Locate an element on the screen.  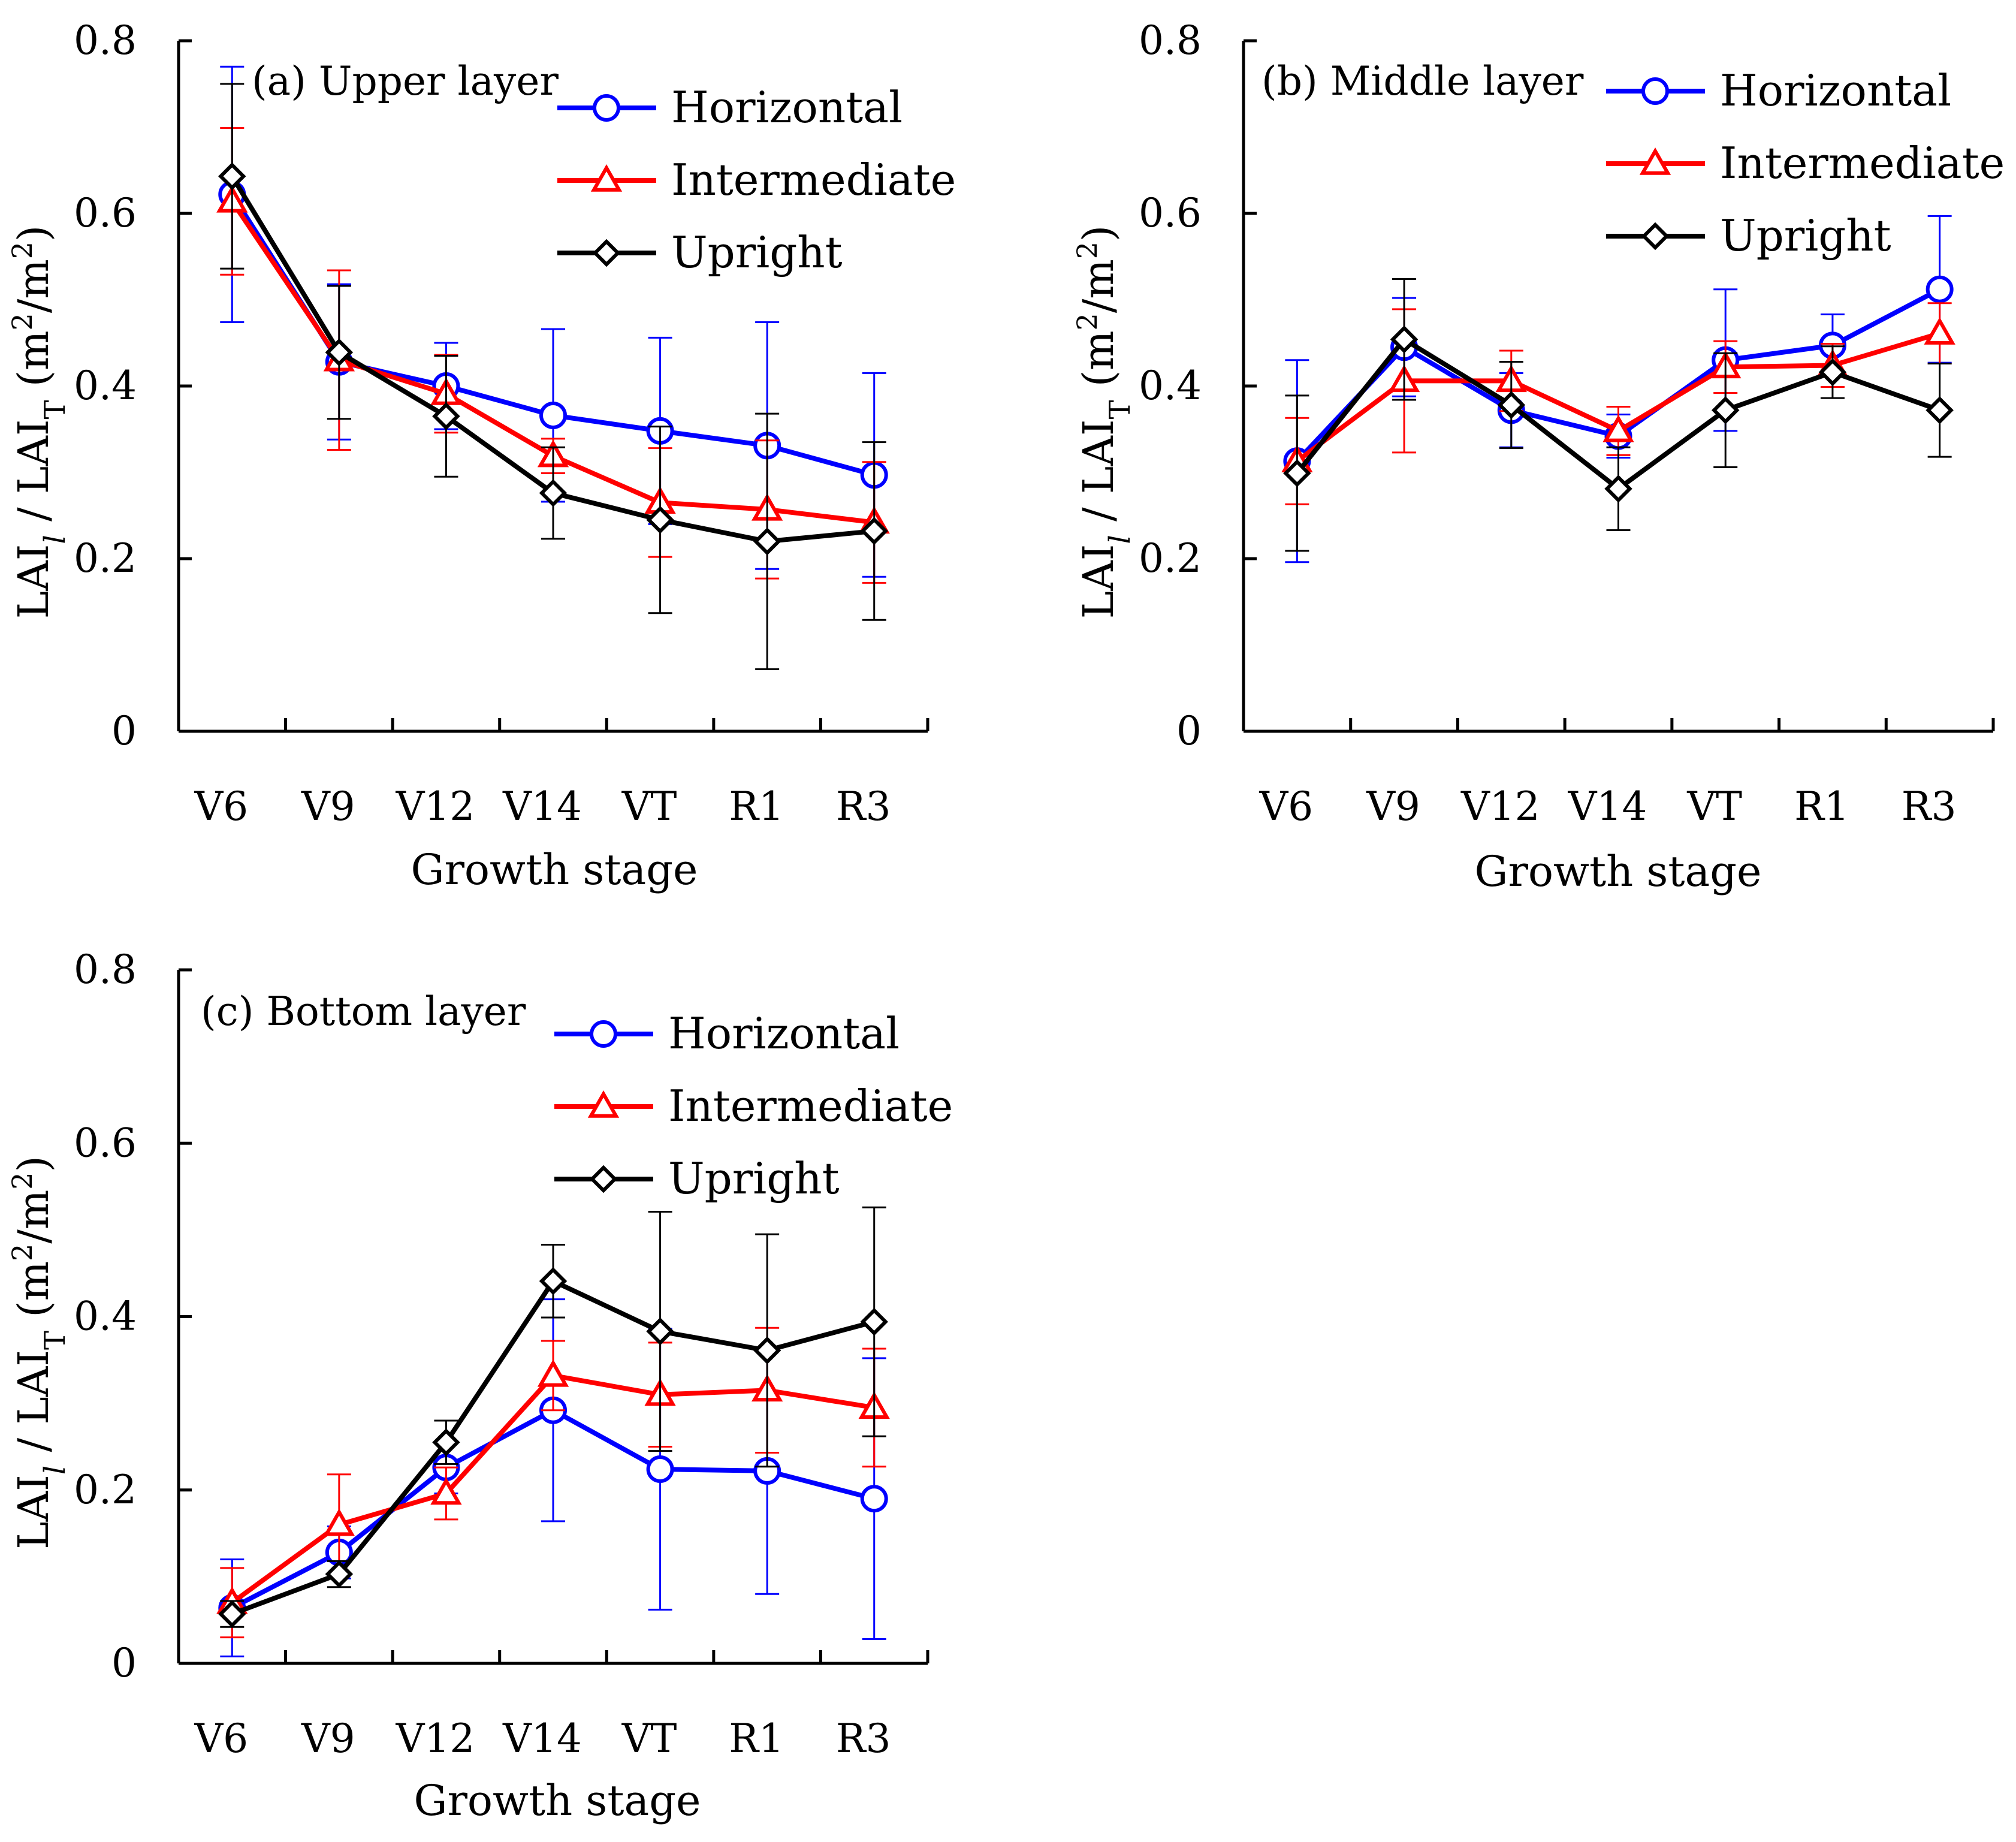
y-axis-title-part: / LAI is located at coordinates (33, 477).